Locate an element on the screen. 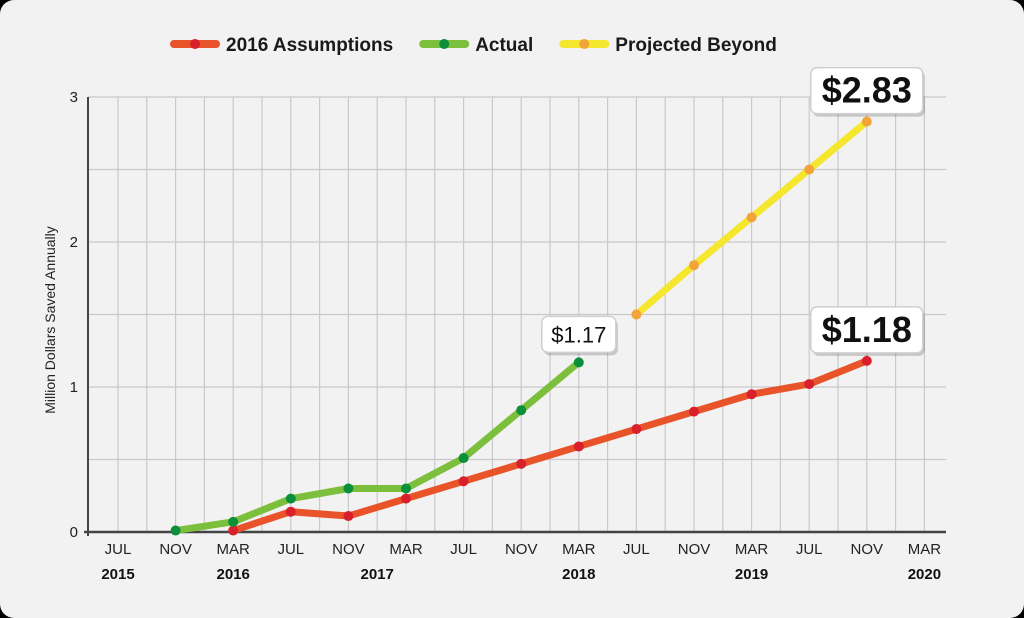 This screenshot has height=618, width=1024. value-callout: $1.17 is located at coordinates (579, 335).